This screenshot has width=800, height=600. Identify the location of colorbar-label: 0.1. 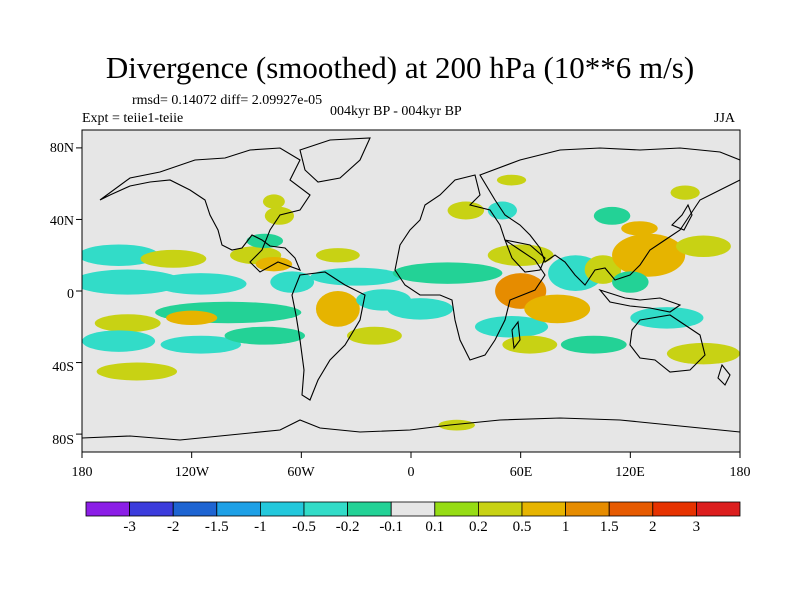
(435, 527).